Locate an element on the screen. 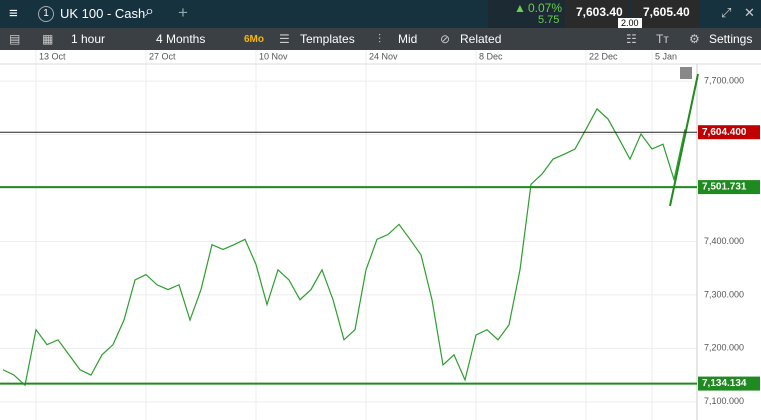 The height and width of the screenshot is (420, 761). buy-box: 7,605.40 is located at coordinates (665, 14).